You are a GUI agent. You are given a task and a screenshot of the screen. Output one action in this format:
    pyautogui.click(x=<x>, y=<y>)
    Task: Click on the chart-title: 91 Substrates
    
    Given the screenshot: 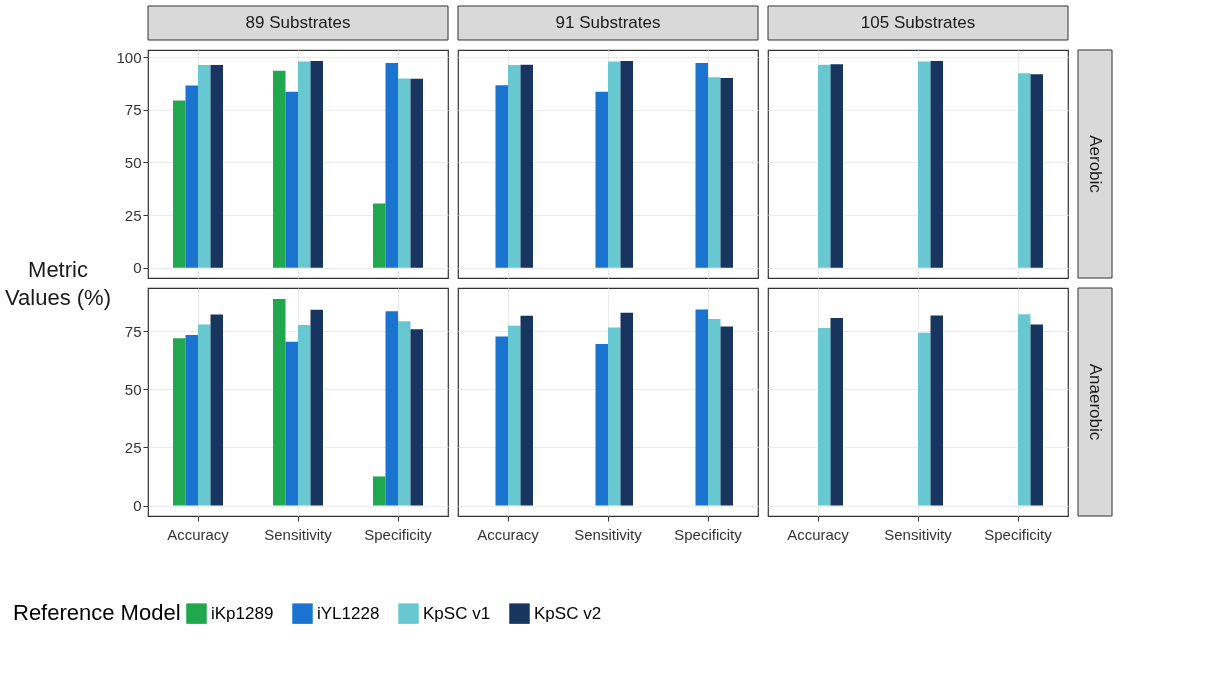 What is the action you would take?
    pyautogui.click(x=608, y=22)
    